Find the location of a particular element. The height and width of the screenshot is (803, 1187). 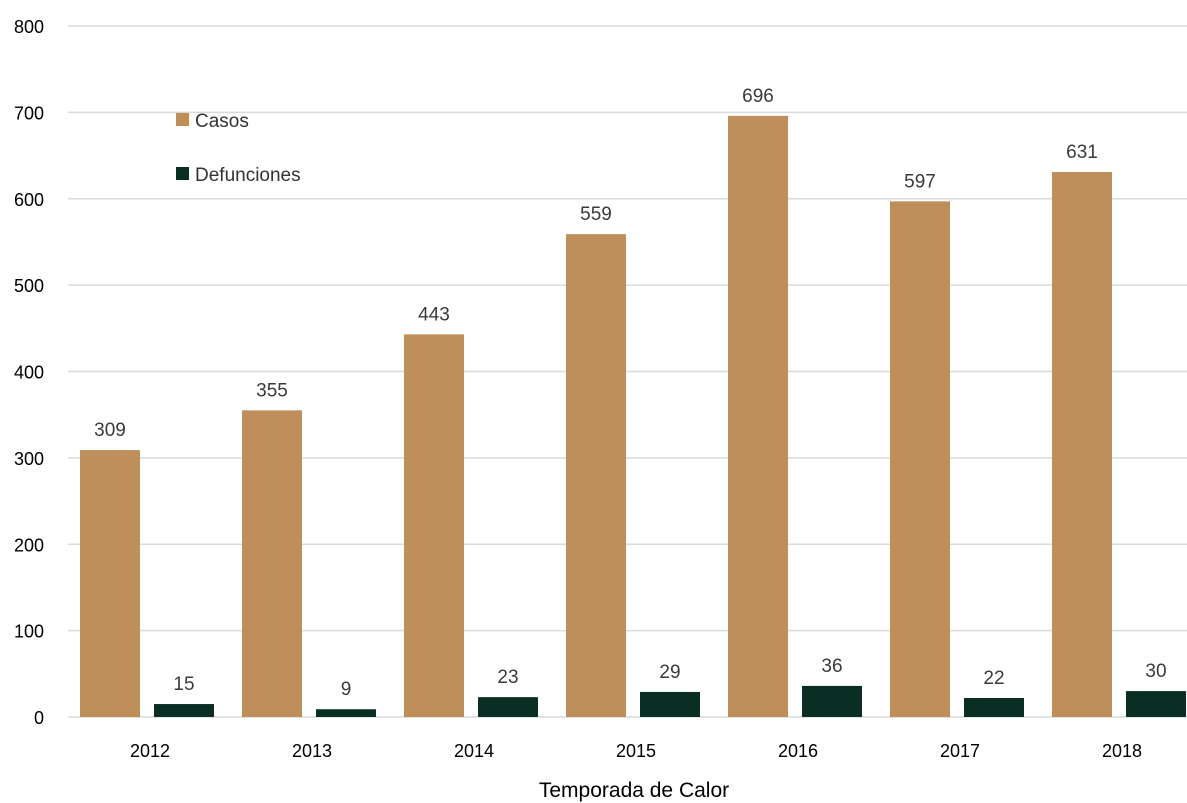

y-tick-label: 400 is located at coordinates (29, 373).